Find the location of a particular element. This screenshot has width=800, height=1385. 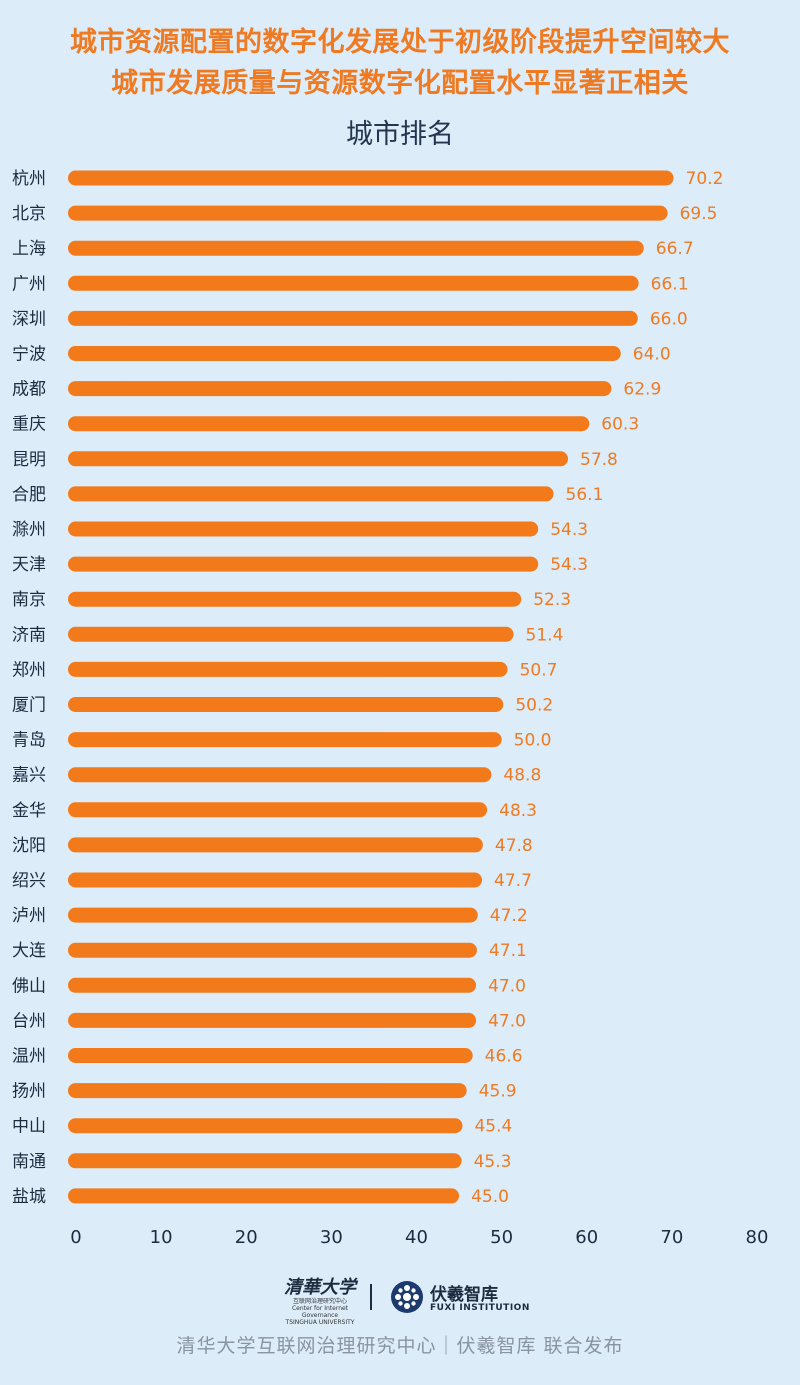

value-label: 70.2 is located at coordinates (705, 179).